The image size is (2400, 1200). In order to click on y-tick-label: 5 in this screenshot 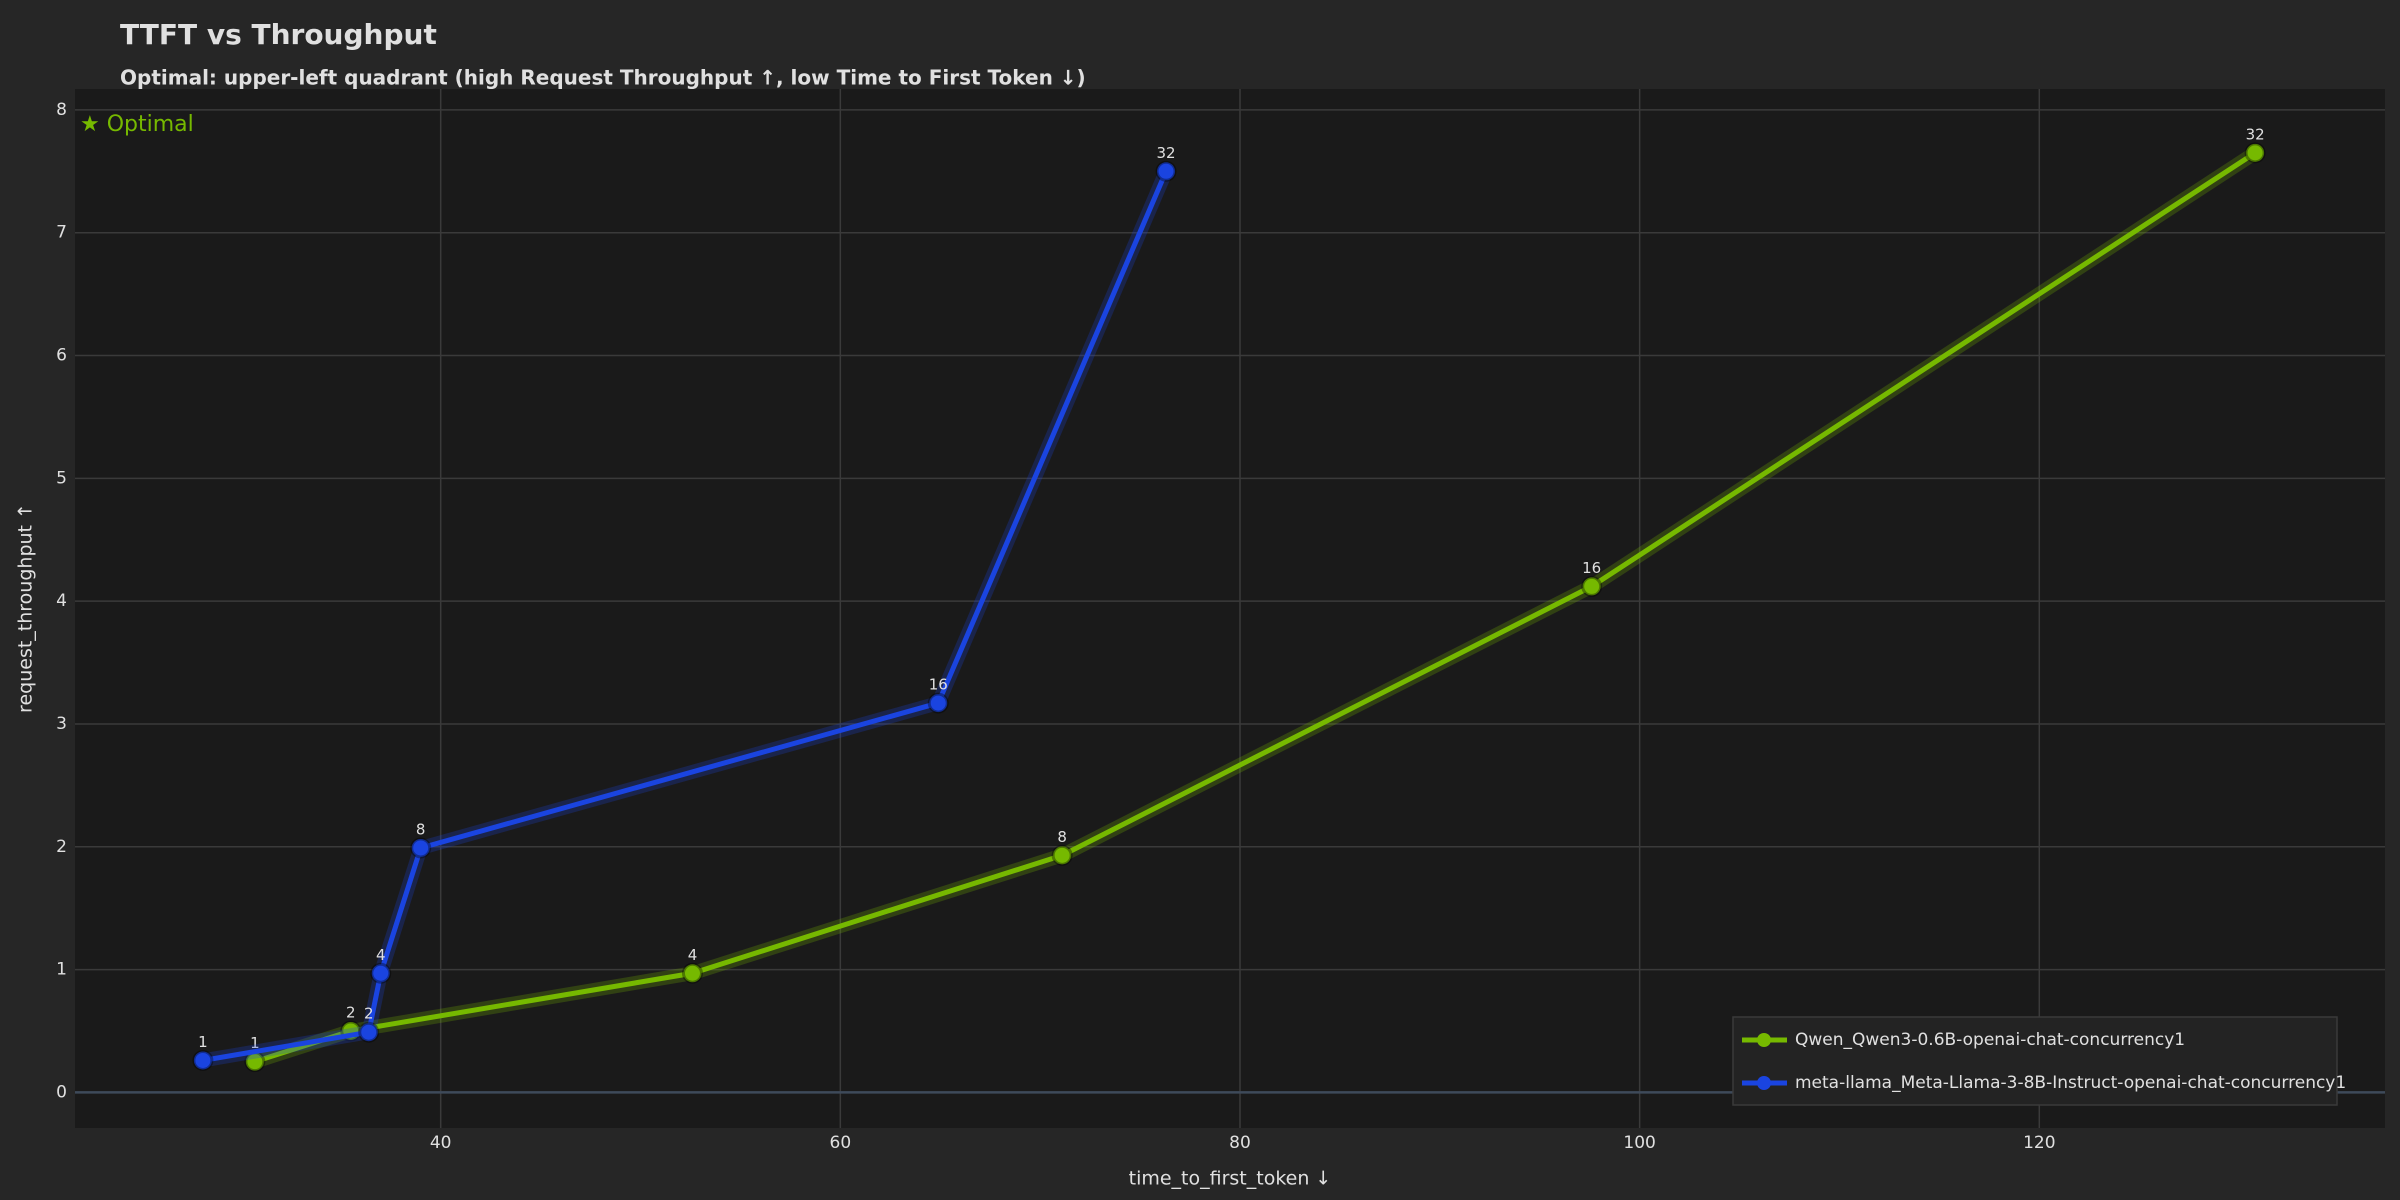, I will do `click(61, 478)`.